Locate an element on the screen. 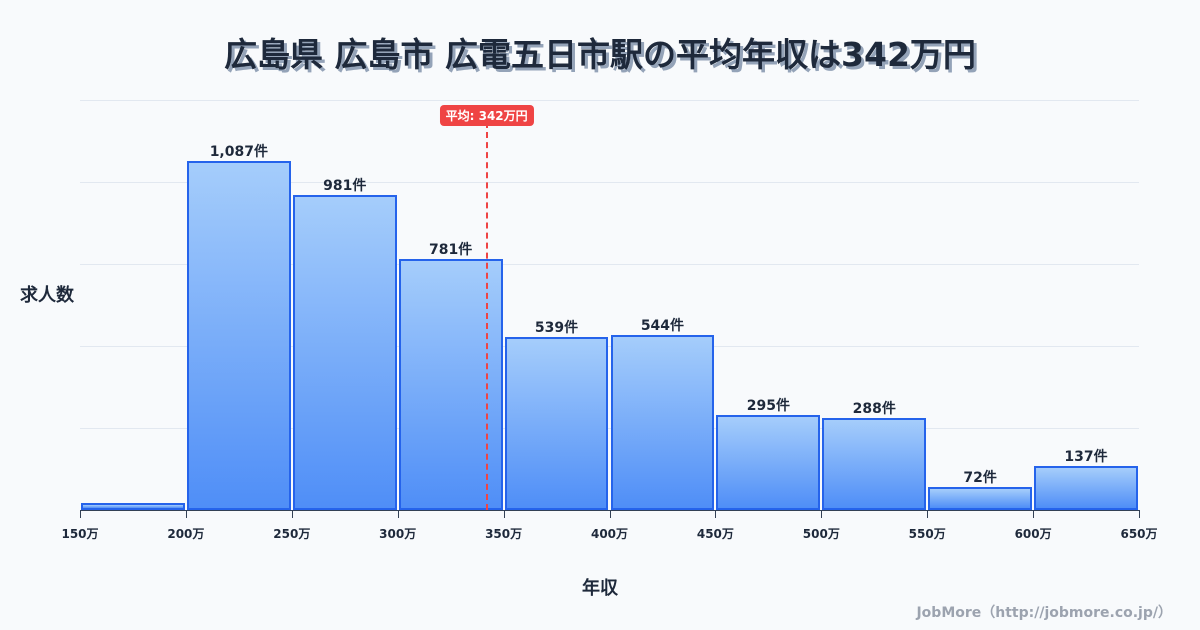  x-axis-tick-label: 650万 is located at coordinates (1139, 534).